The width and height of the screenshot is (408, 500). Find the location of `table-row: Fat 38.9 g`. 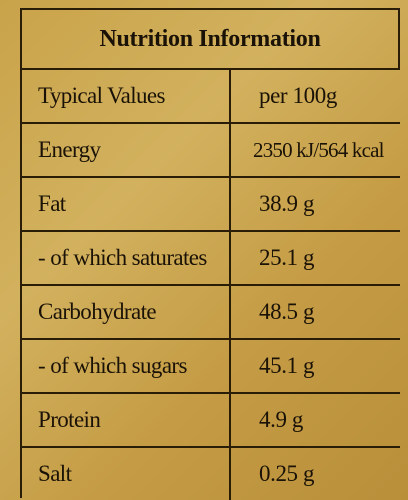

table-row: Fat 38.9 g is located at coordinates (211, 205).